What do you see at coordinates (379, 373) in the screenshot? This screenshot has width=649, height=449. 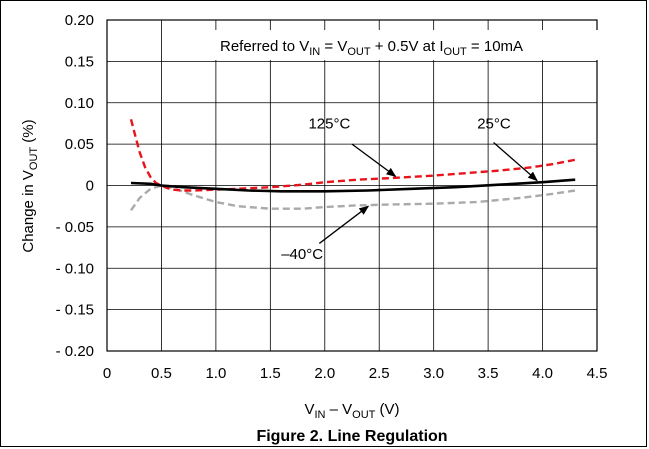 I see `x-tick-label: 2.5` at bounding box center [379, 373].